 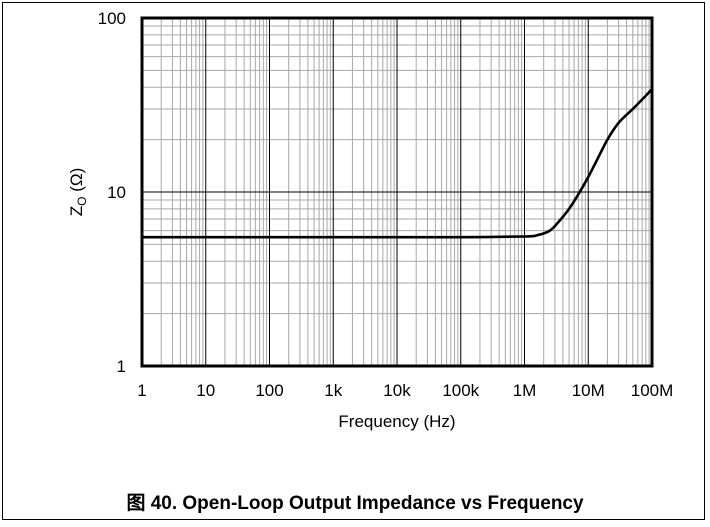 I want to click on y-axis-label: ZO (Ω), so click(x=78, y=192).